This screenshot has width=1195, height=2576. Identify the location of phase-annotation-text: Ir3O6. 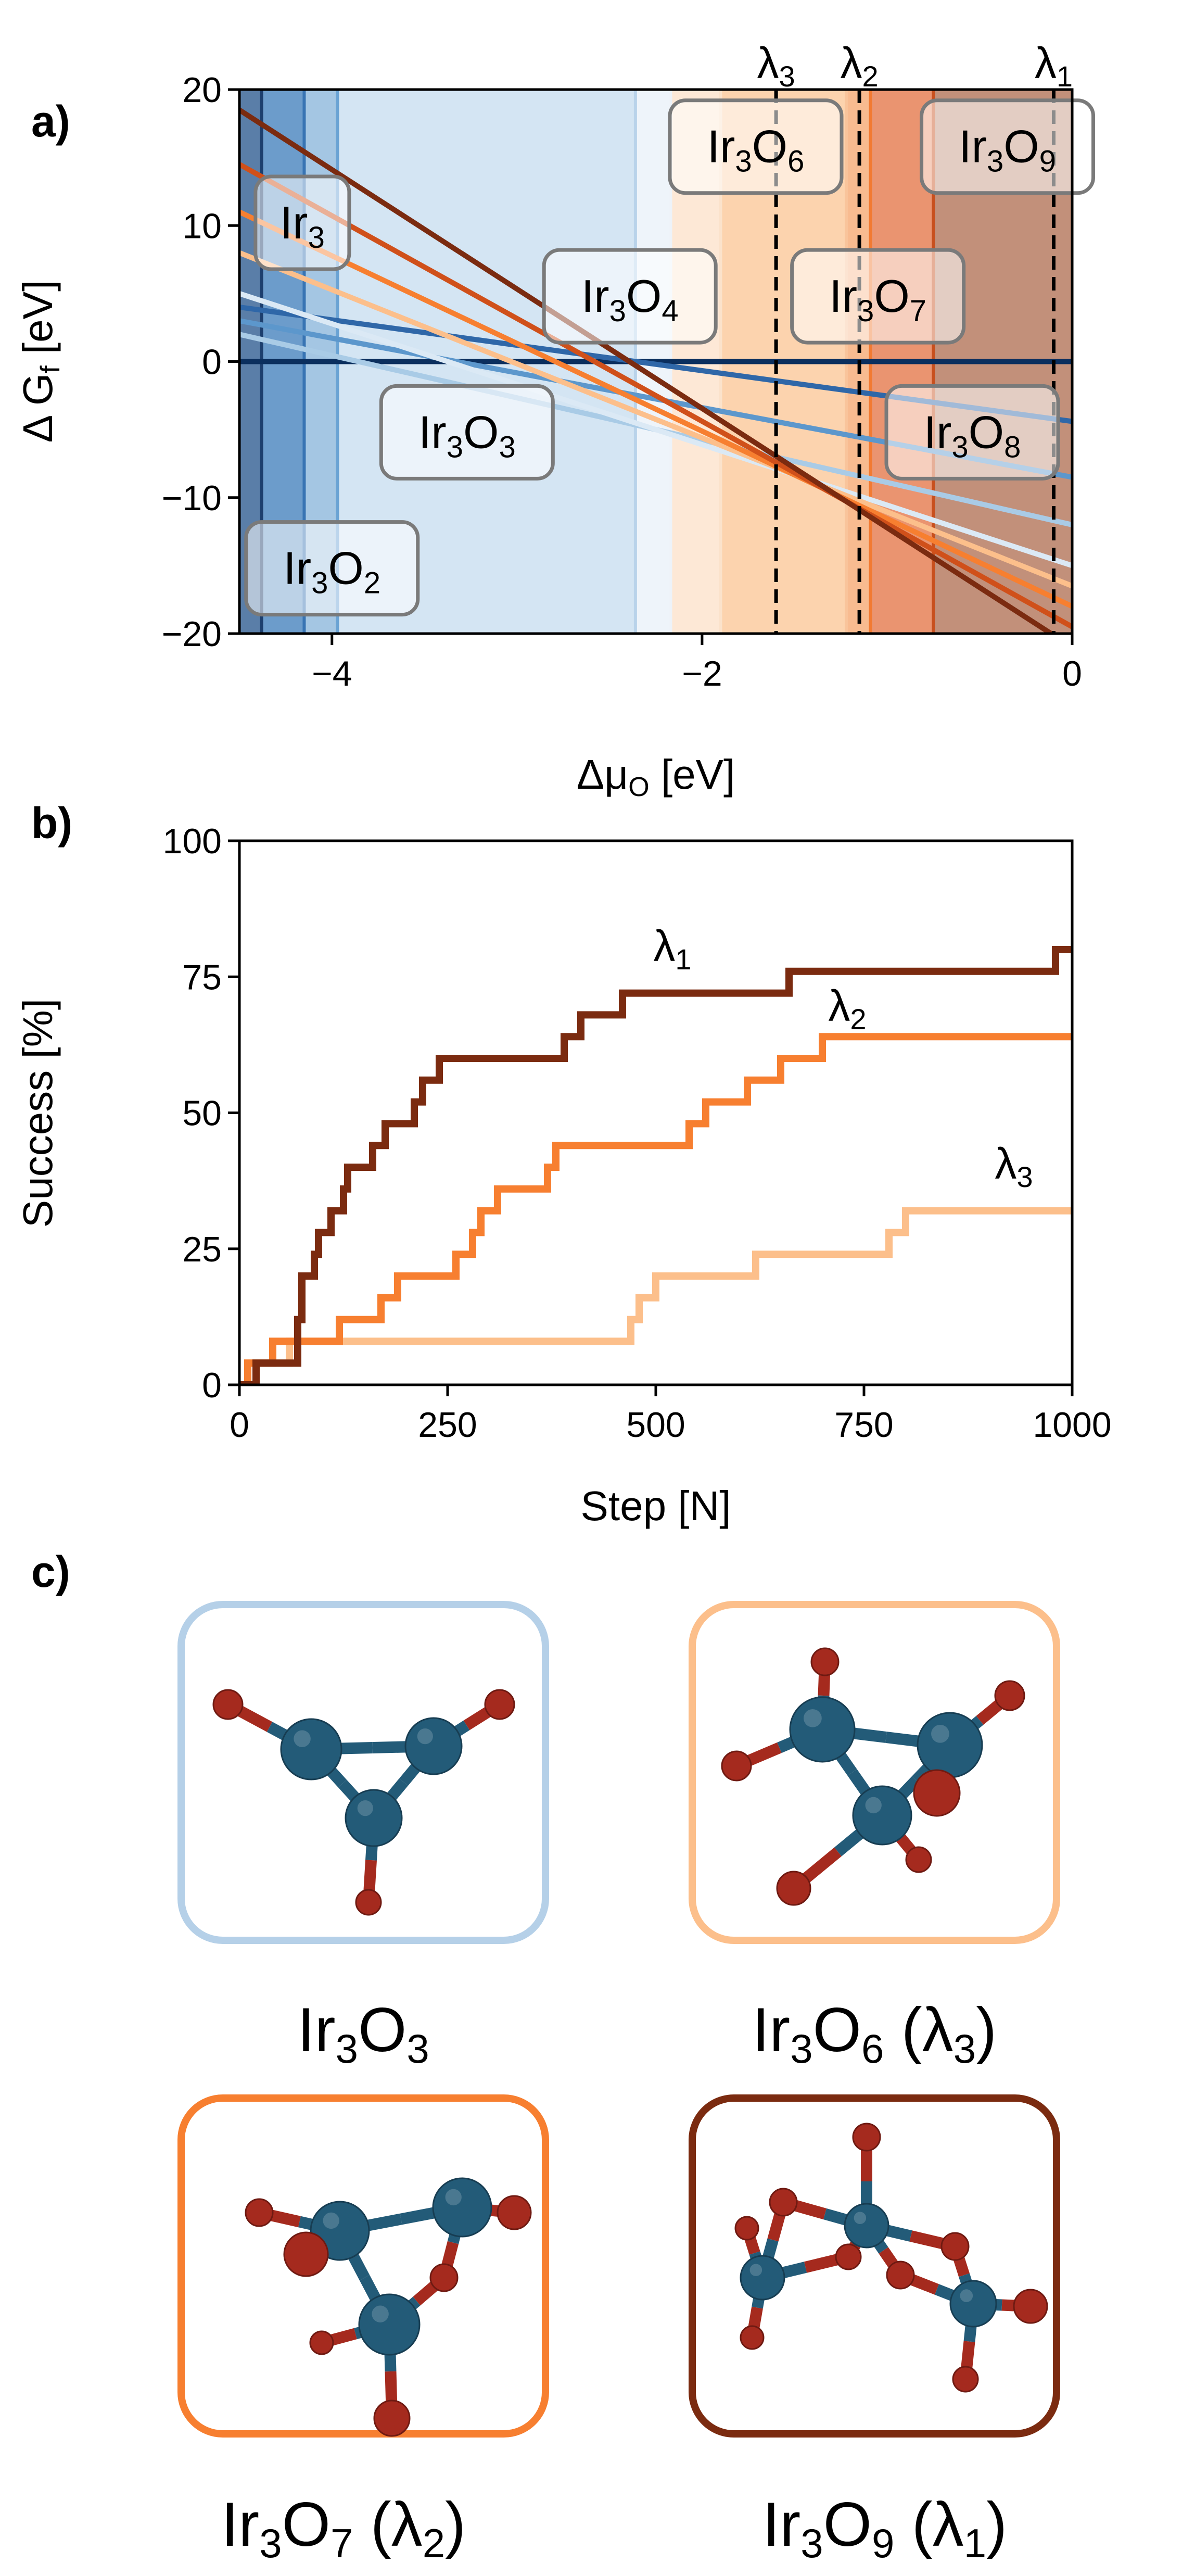
(756, 150).